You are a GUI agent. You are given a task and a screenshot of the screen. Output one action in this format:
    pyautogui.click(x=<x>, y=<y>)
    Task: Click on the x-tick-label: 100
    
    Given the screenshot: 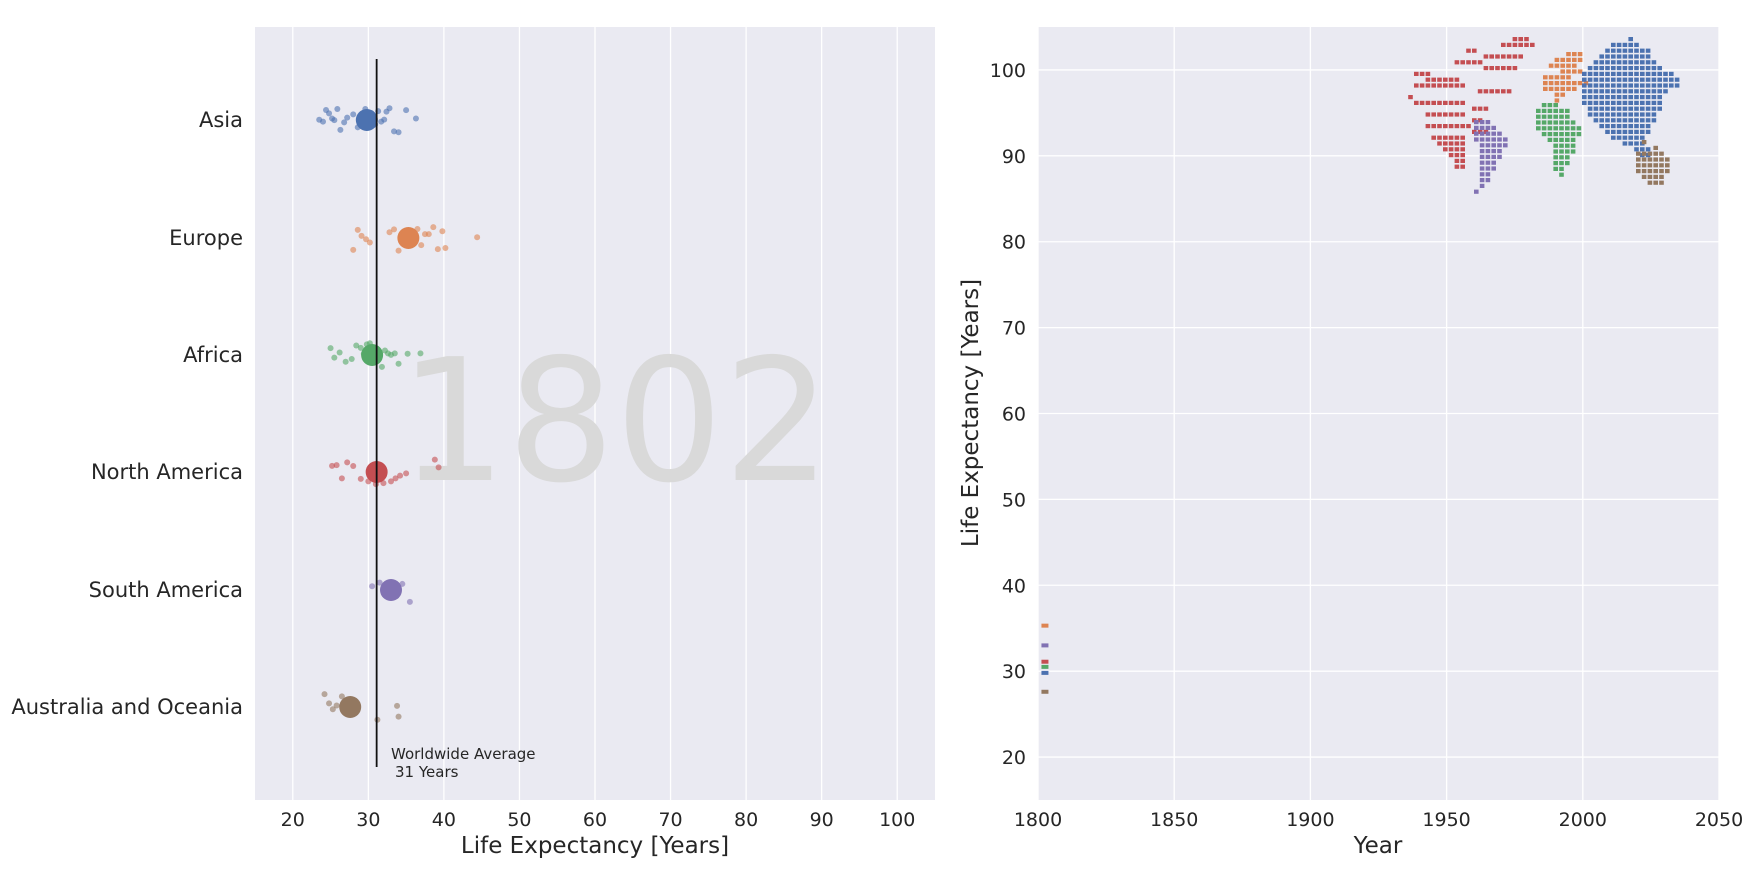 What is the action you would take?
    pyautogui.click(x=897, y=820)
    